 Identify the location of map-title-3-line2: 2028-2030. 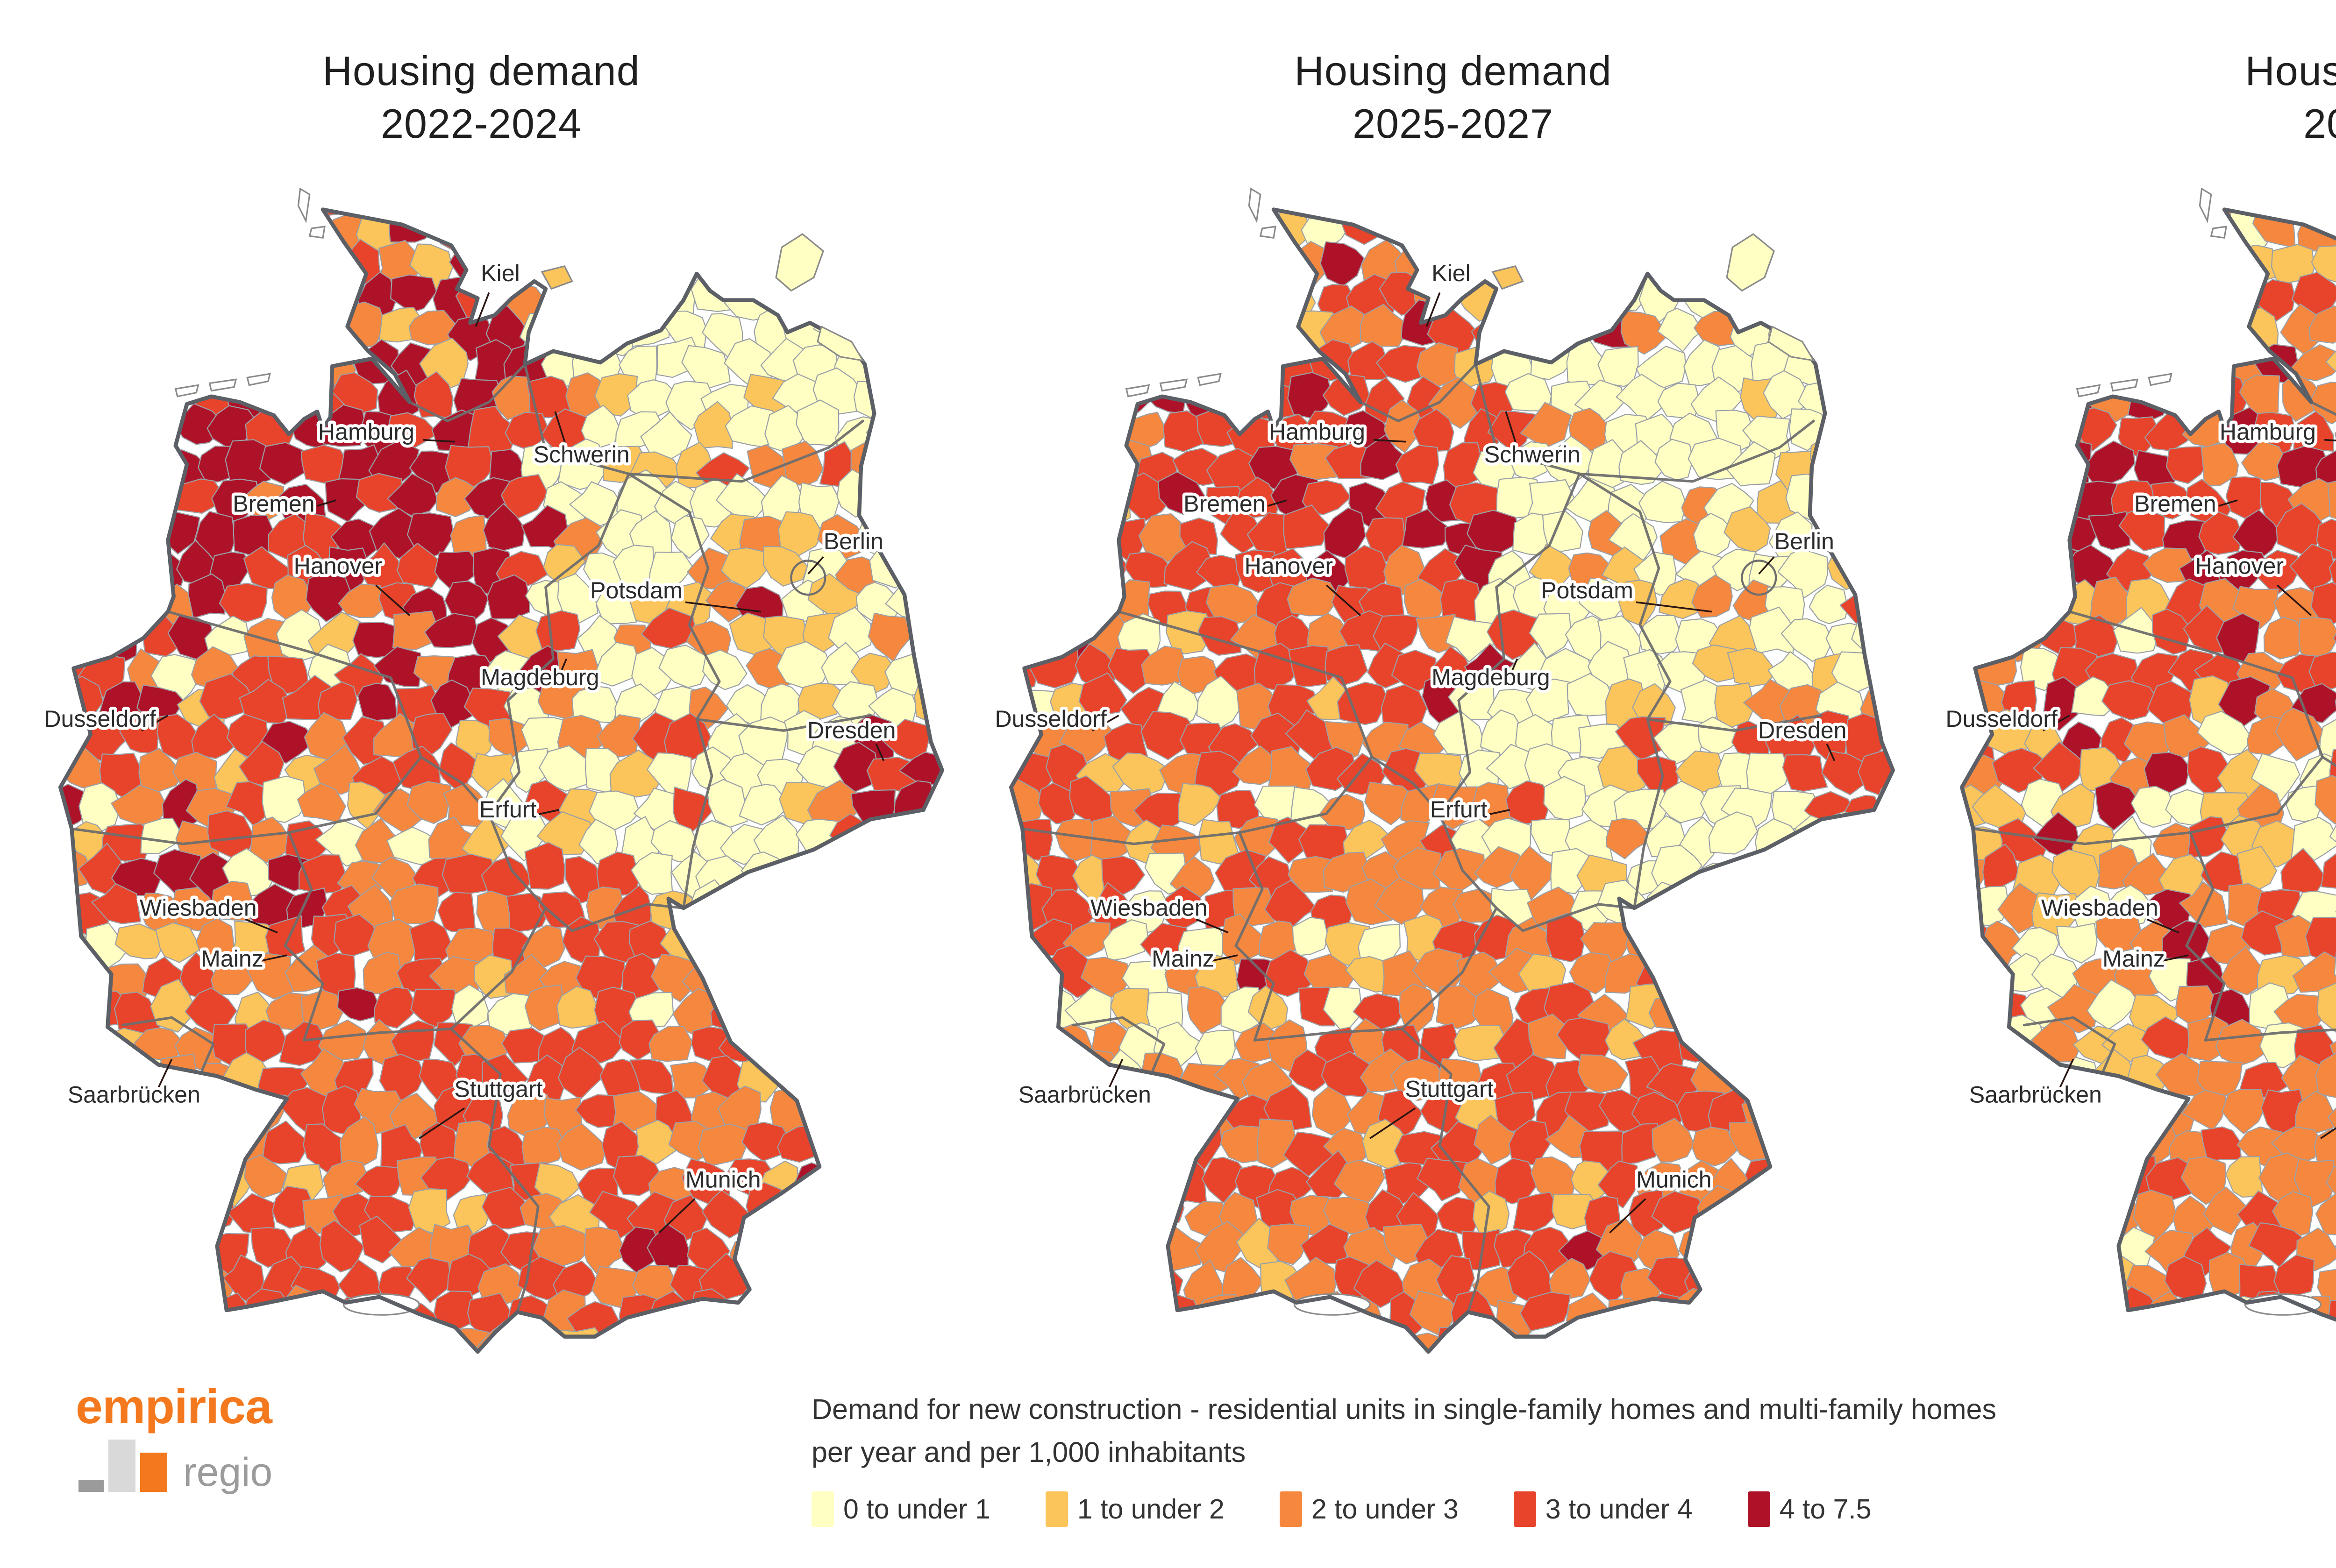
(2319, 124).